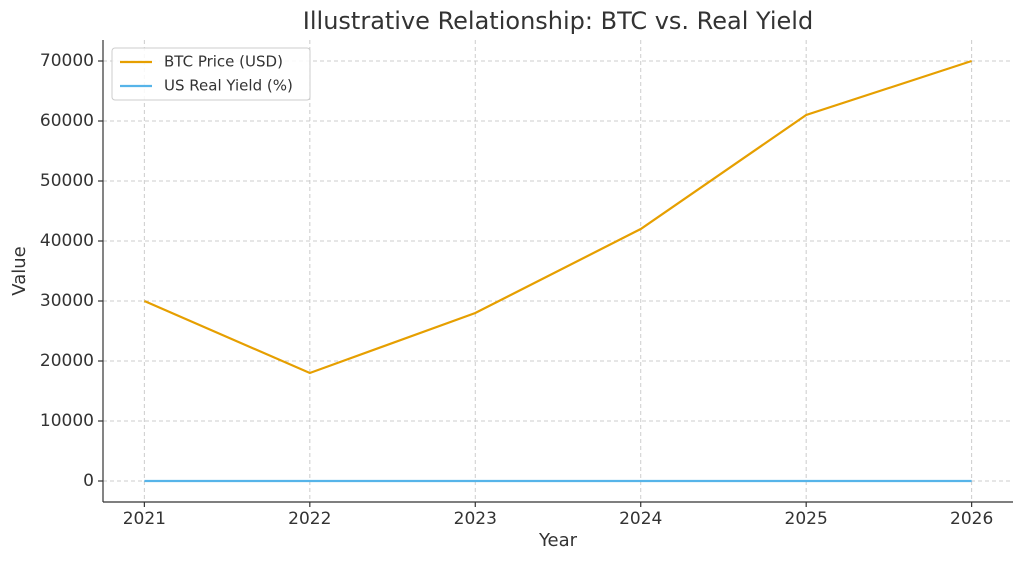 This screenshot has height=564, width=1024. What do you see at coordinates (228, 86) in the screenshot?
I see `legend-label: US Real Yield (%)` at bounding box center [228, 86].